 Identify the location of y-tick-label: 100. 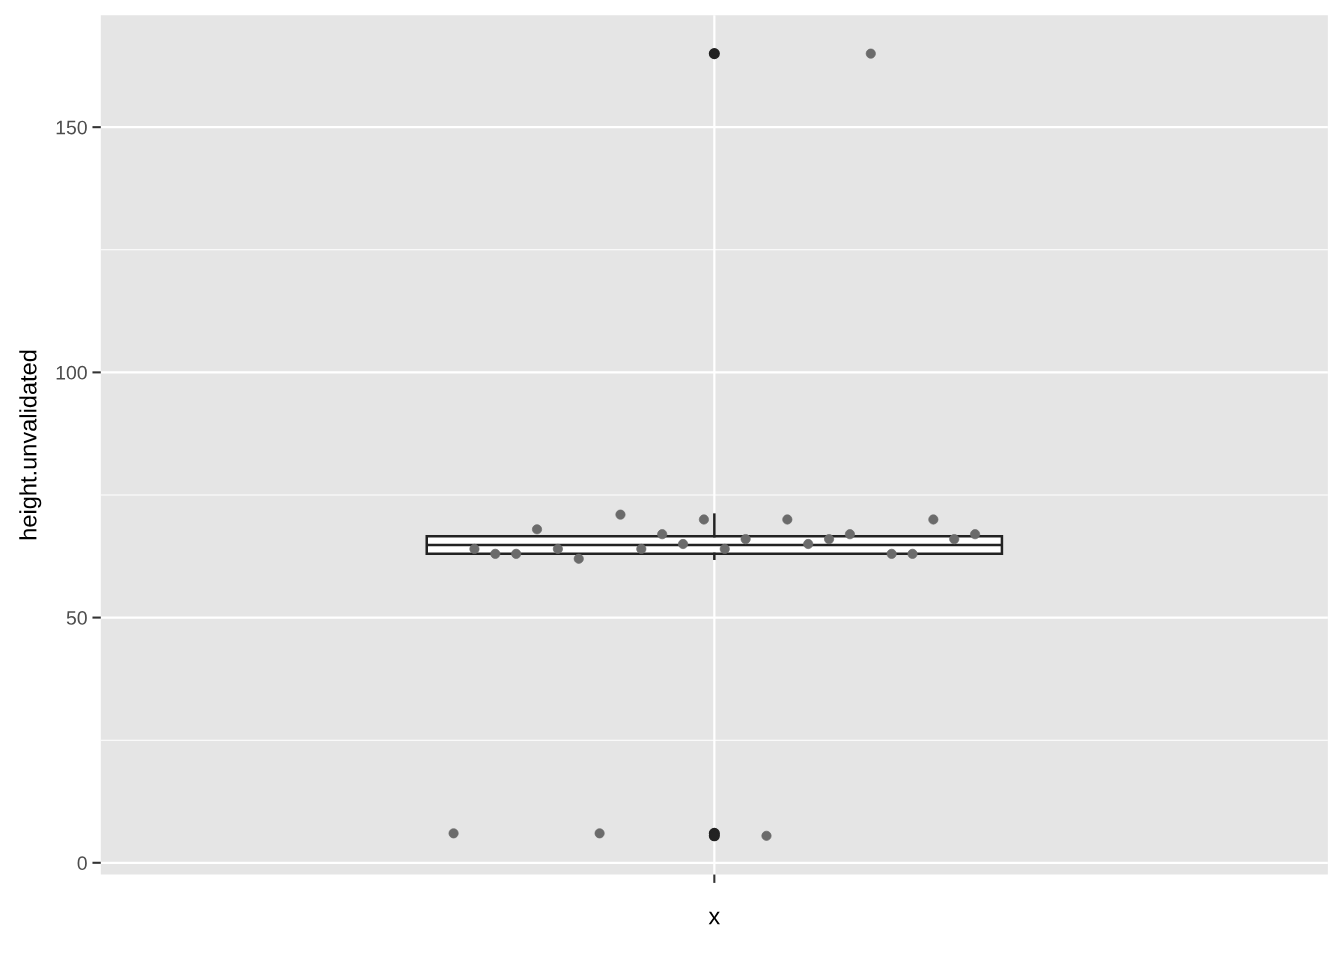
(71, 372).